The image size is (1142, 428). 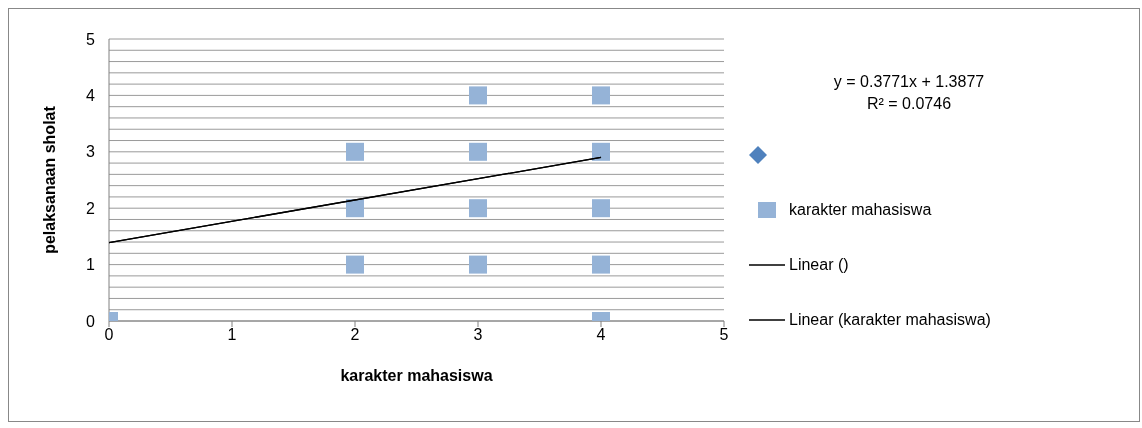 I want to click on x-axis-title: karakter mahasiswa, so click(x=416, y=375).